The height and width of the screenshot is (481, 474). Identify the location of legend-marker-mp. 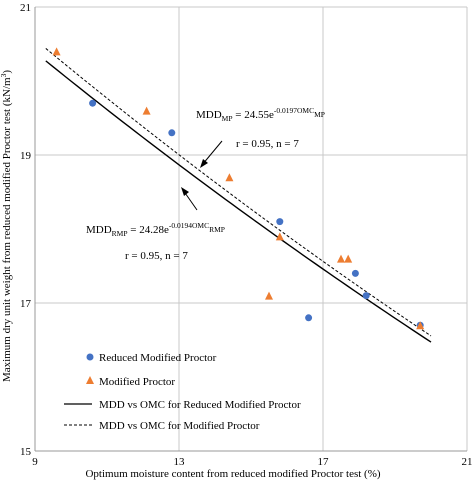
(90, 380).